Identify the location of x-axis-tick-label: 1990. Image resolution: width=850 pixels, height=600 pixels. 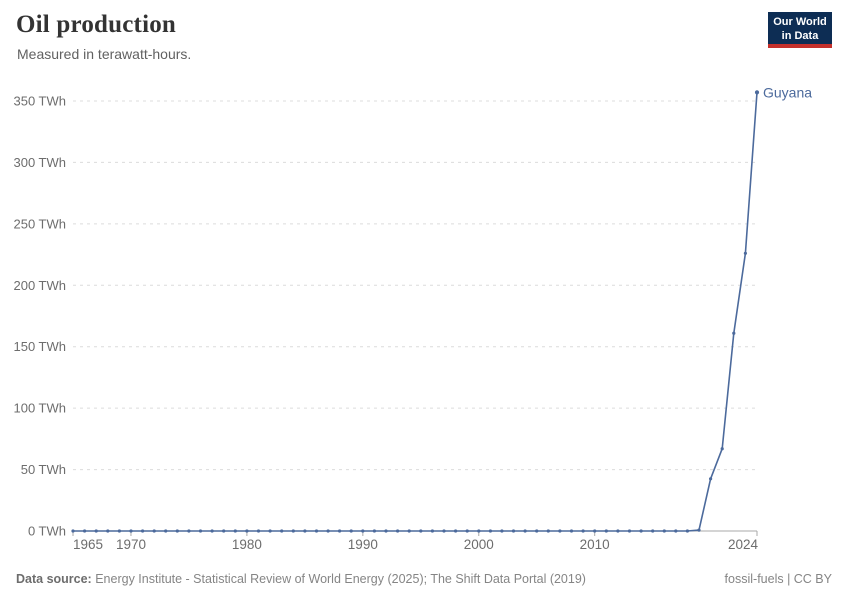
(363, 544).